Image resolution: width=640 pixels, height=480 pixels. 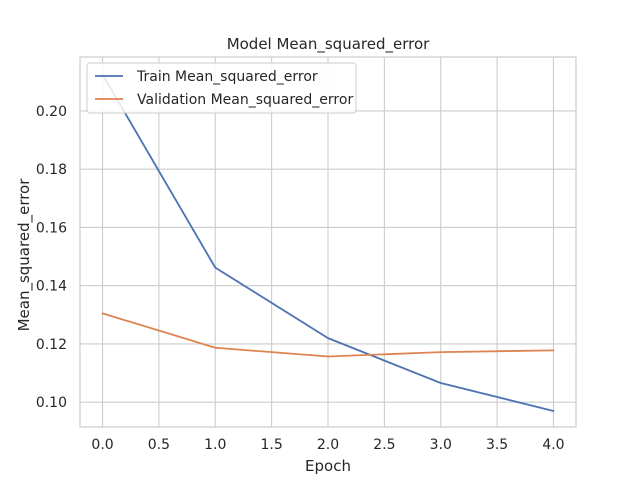 I want to click on y-axis-label: Mean_squared_error, so click(x=24, y=255).